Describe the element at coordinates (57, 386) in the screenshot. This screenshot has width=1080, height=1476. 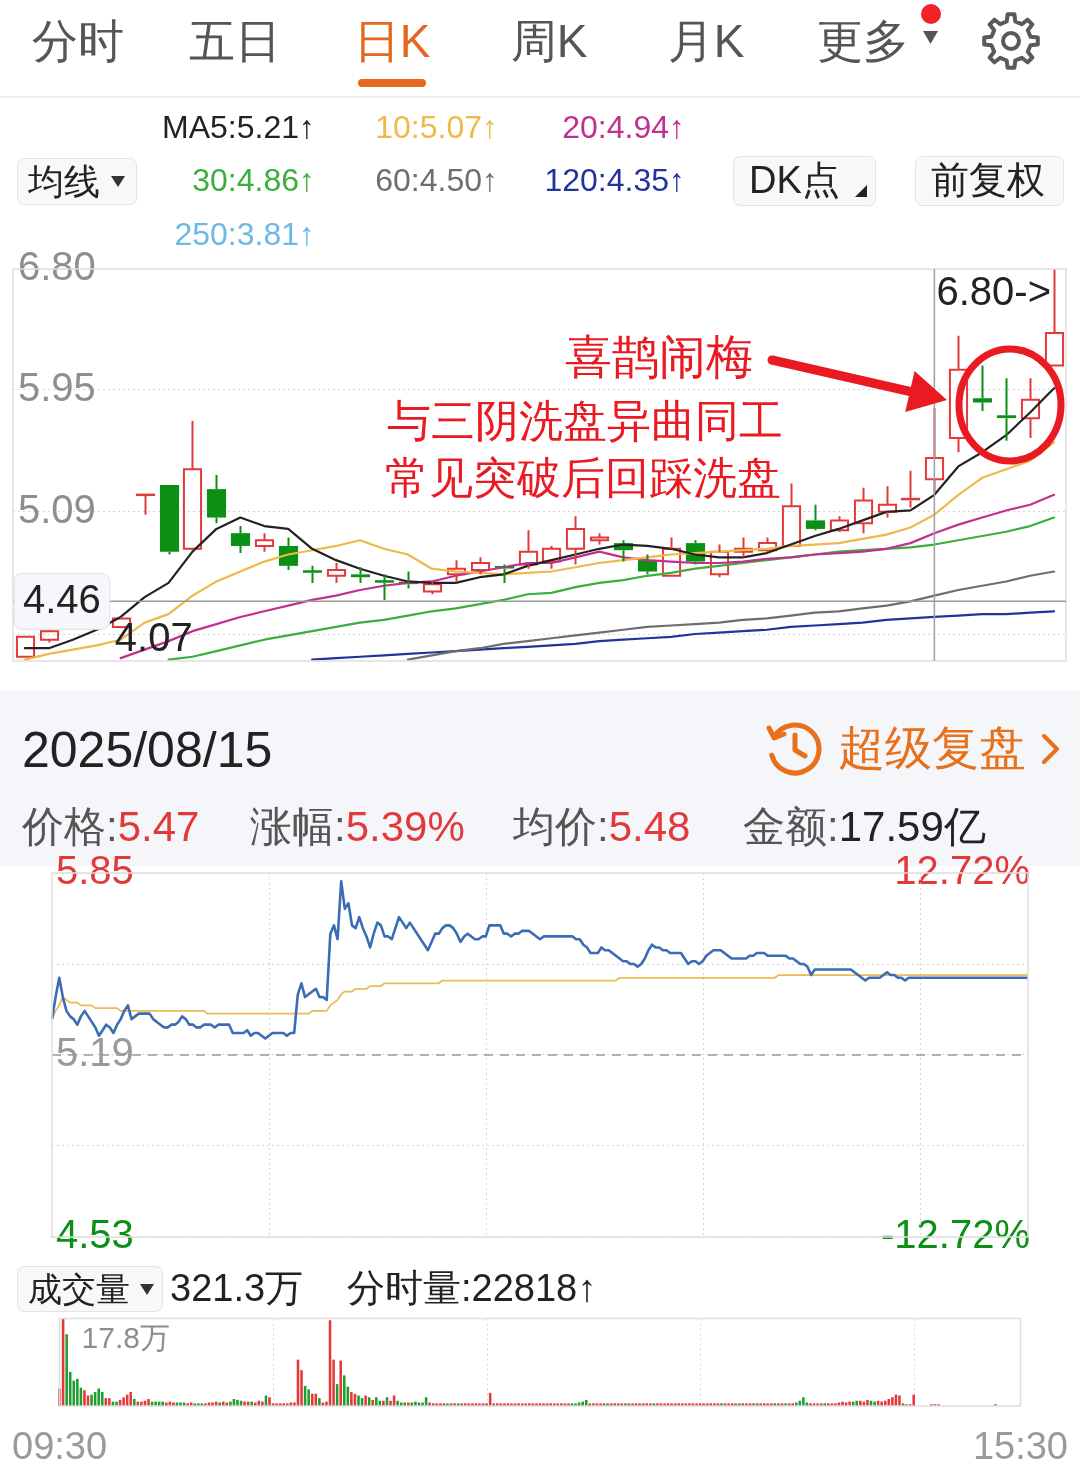
I see `y-tick-label: 5.95` at that location.